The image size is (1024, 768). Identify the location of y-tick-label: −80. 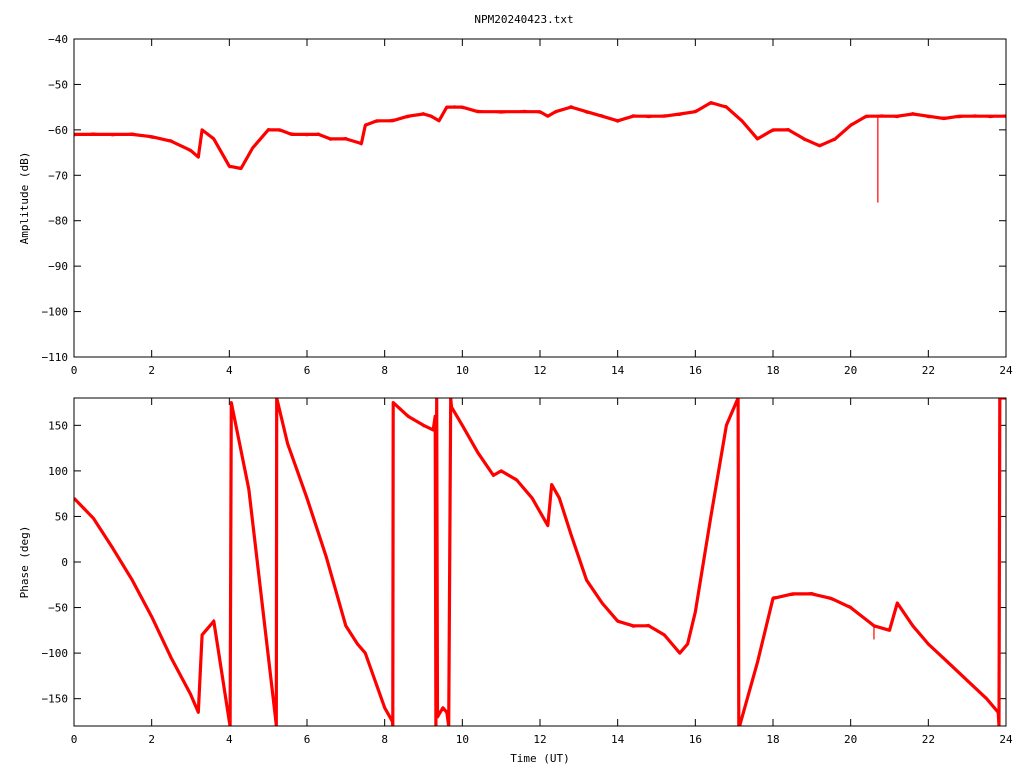
(58, 221).